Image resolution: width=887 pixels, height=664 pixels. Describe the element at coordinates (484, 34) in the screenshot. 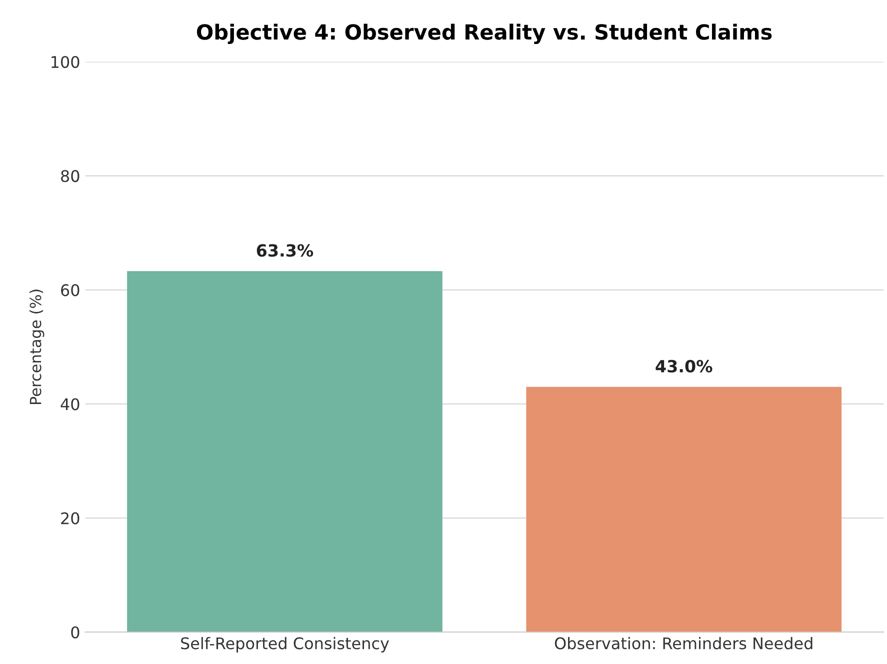

I see `chart-title: Objective 4: Observed Reality vs. Student Claims` at that location.